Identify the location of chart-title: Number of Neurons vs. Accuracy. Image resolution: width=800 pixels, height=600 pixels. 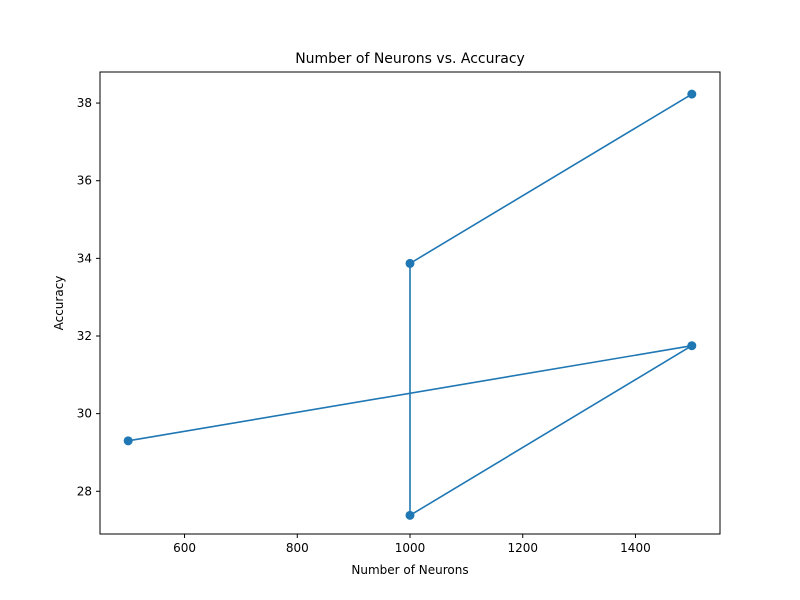
(410, 59).